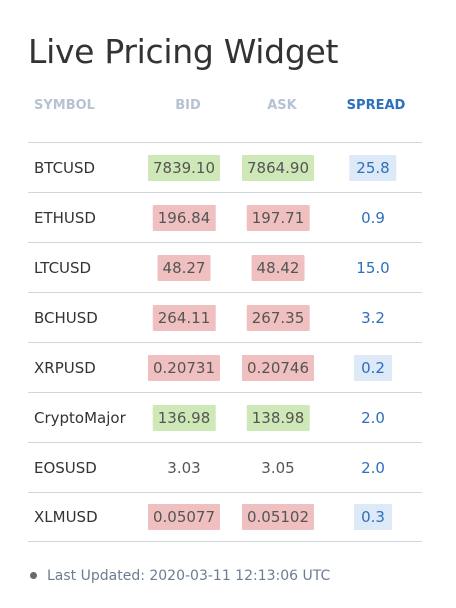 The image size is (456, 608). What do you see at coordinates (66, 317) in the screenshot?
I see `symbol-cell: BCHUSD` at bounding box center [66, 317].